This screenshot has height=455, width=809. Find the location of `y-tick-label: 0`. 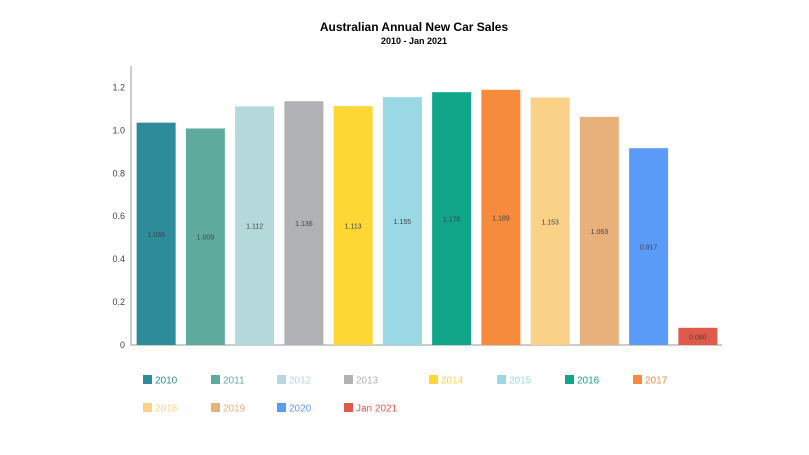

y-tick-label: 0 is located at coordinates (122, 345).